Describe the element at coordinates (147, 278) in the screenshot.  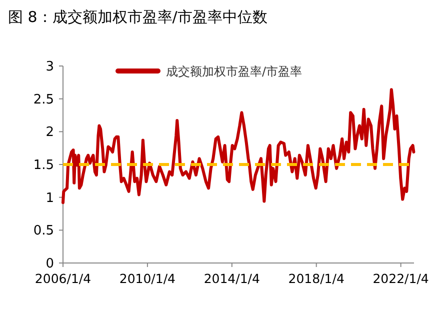
I see `x-tick-label: 2010/1/4` at that location.